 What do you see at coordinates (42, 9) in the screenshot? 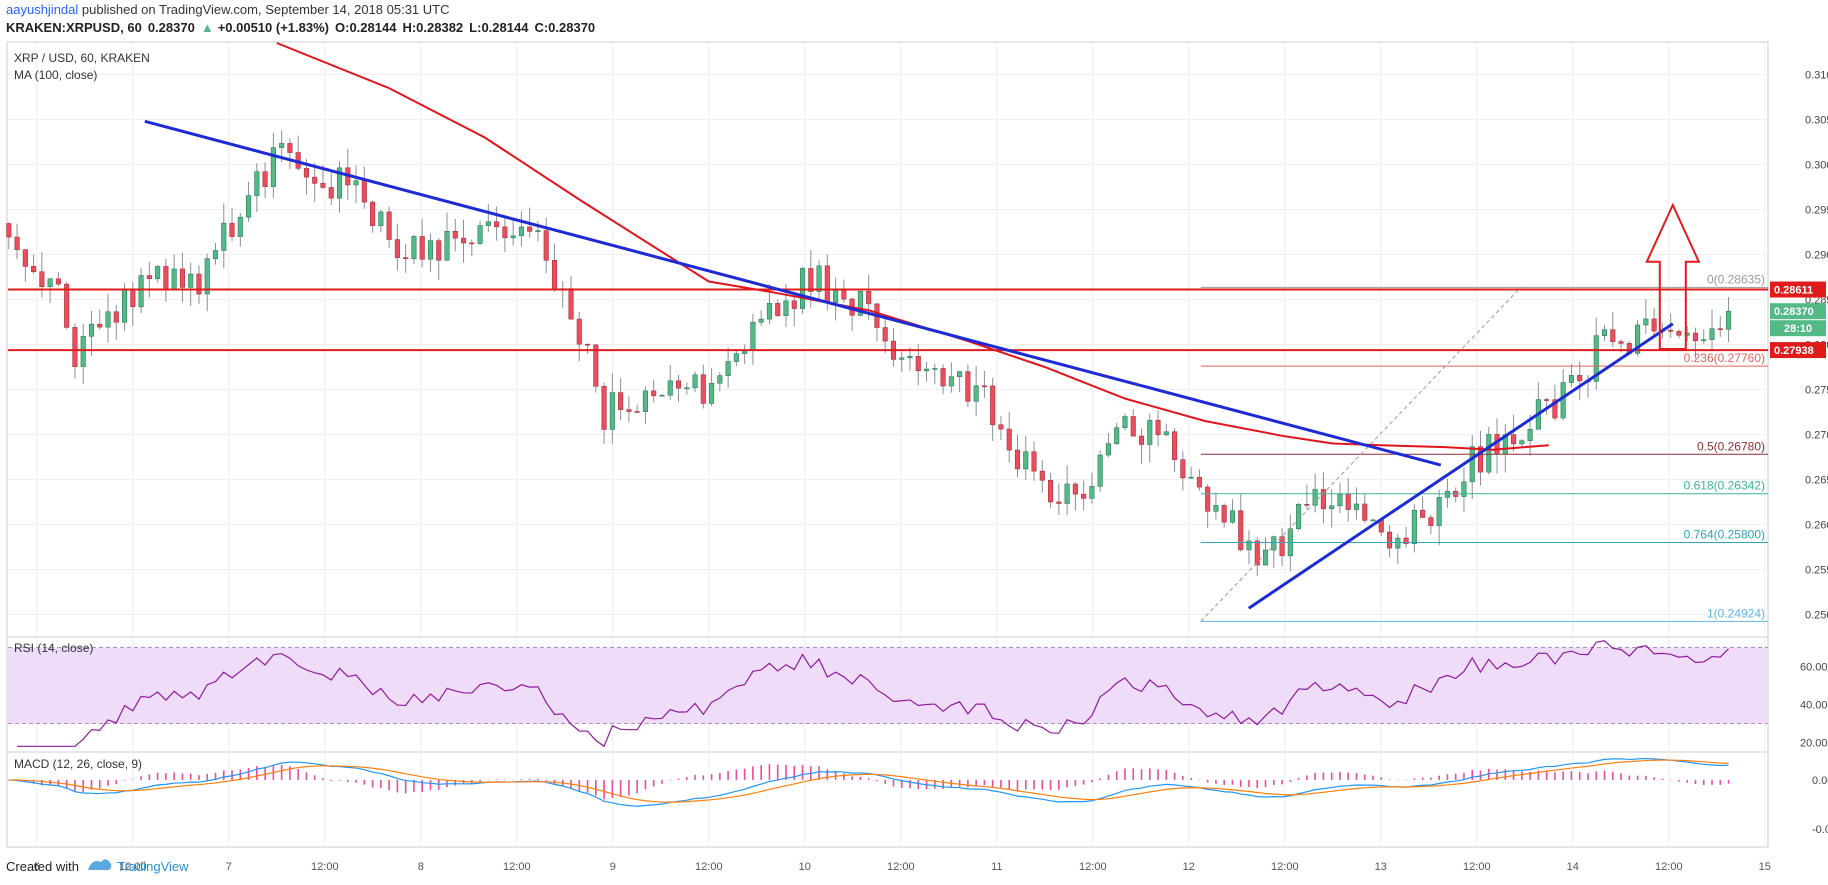
I see `author-link: aayushjindal` at bounding box center [42, 9].